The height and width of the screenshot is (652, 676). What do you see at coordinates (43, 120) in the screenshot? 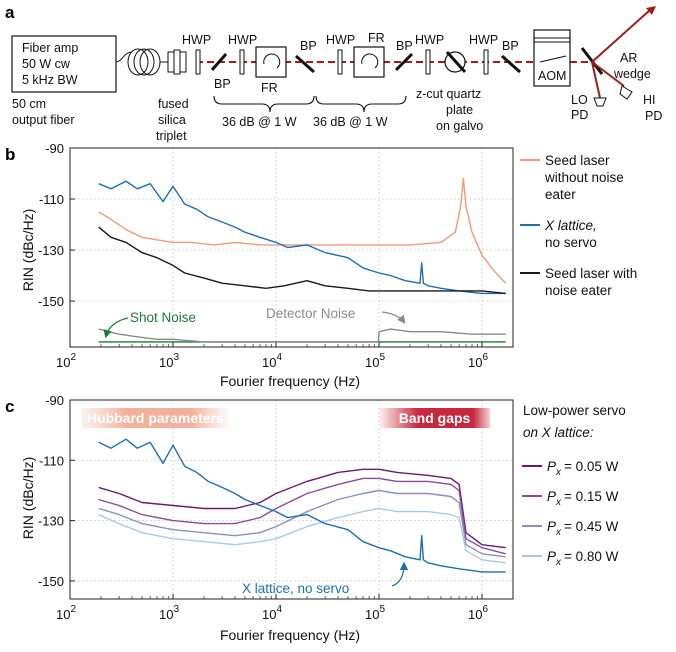
I see `fiber-caption-2: output fiber` at bounding box center [43, 120].